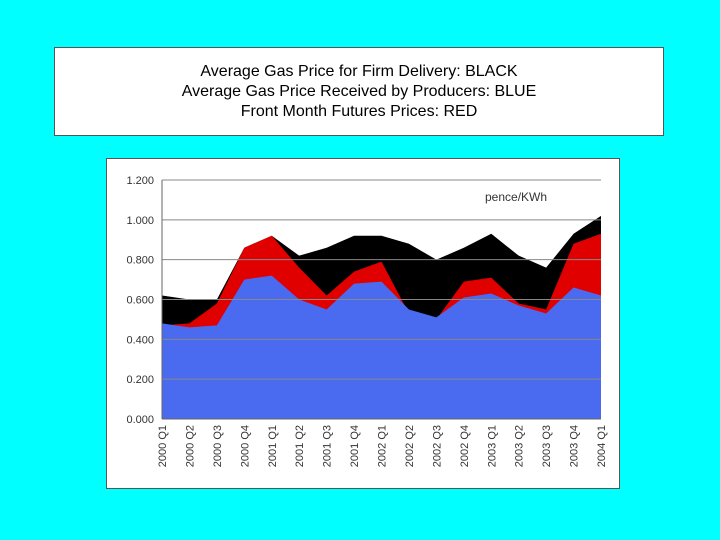  I want to click on y-tick-label: 0.200, so click(140, 380).